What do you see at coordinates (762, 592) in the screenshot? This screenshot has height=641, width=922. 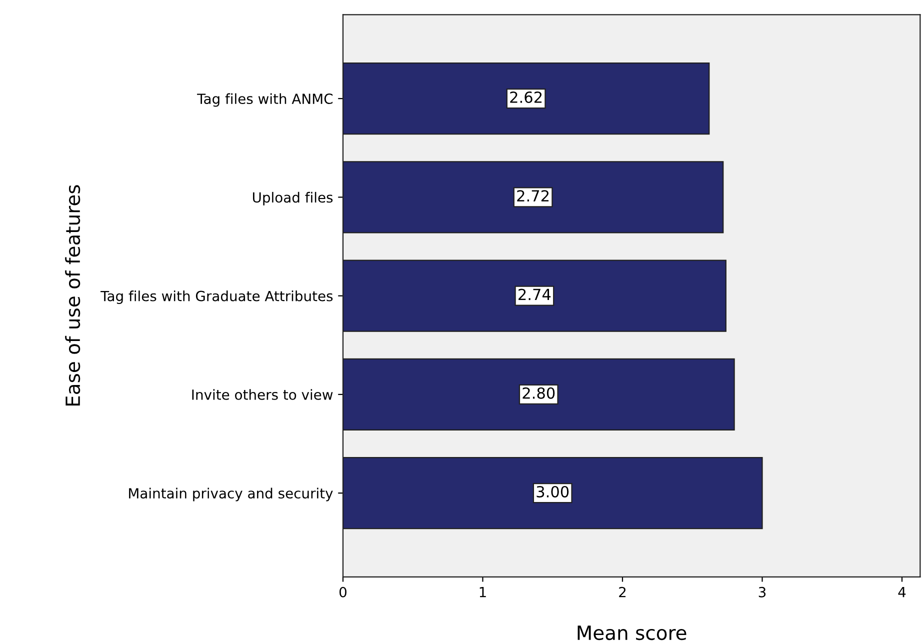 I see `x-tick-label: 3` at bounding box center [762, 592].